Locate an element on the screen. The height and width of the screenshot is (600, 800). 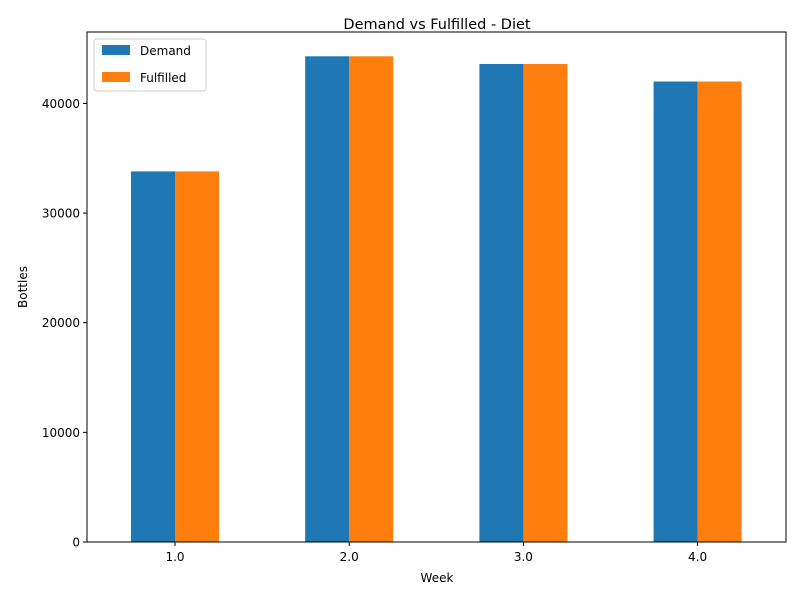
legend-swatch-fulfilled is located at coordinates (116, 77).